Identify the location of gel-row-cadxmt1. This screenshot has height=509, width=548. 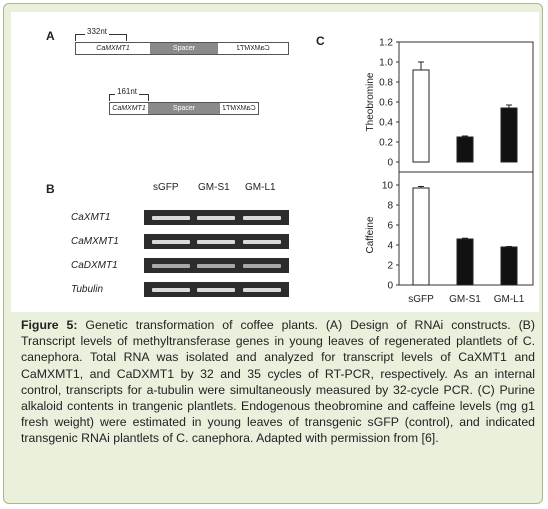
(216, 265).